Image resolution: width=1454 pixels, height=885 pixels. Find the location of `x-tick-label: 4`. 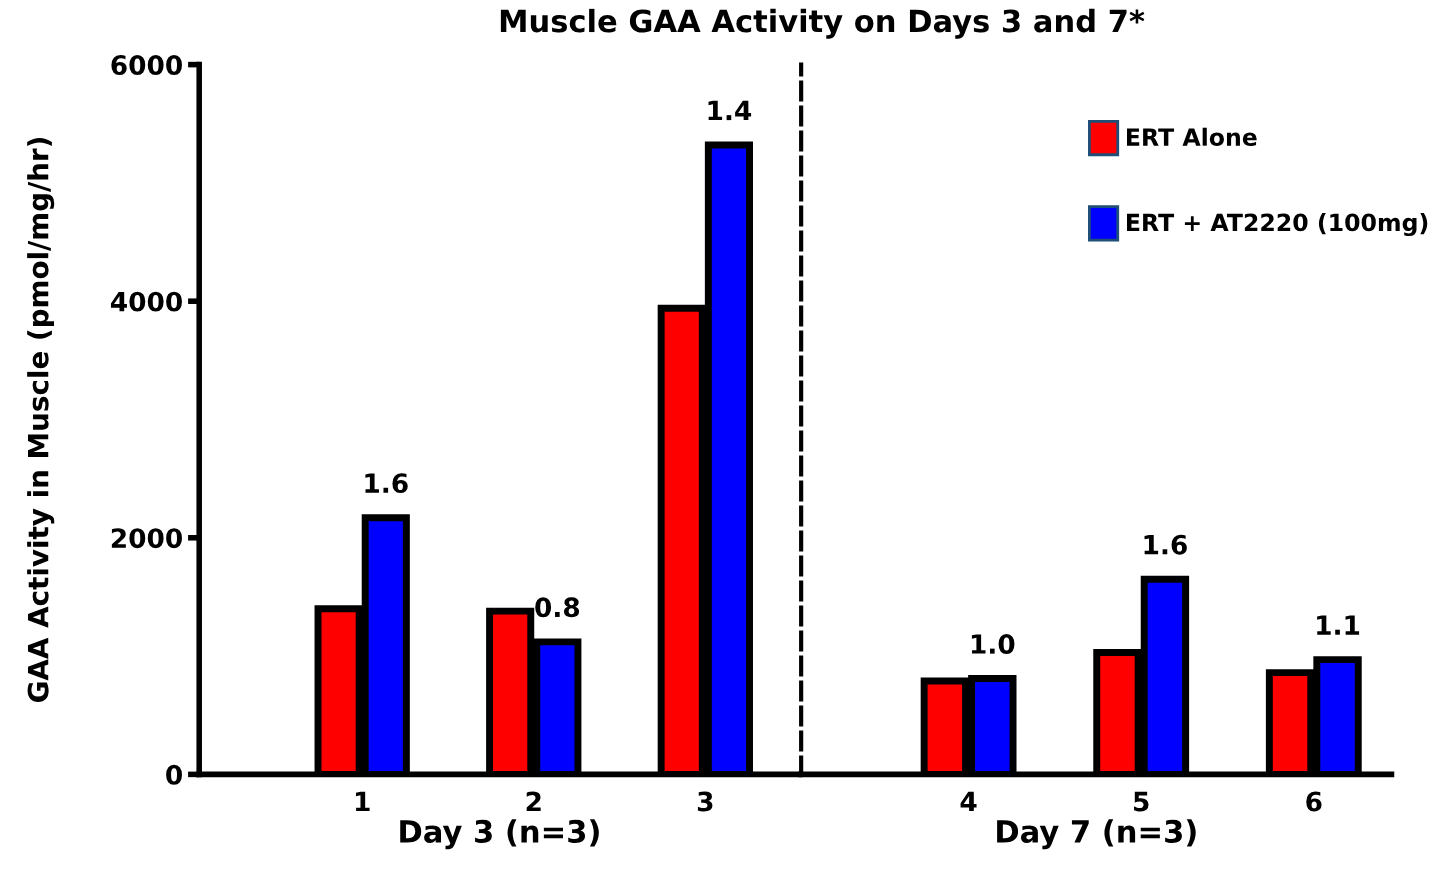

x-tick-label: 4 is located at coordinates (968, 801).